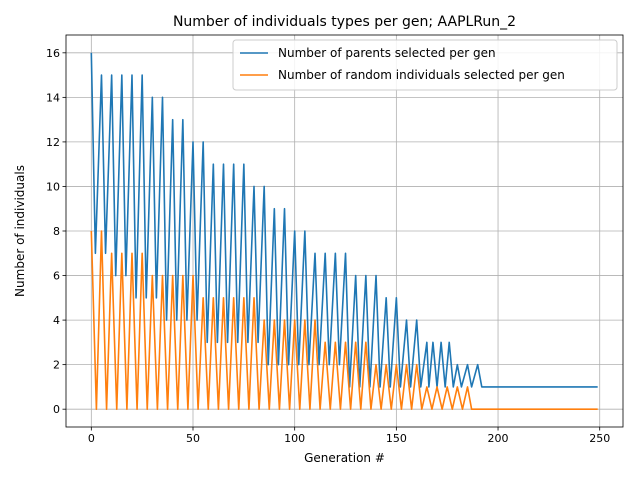 Image resolution: width=640 pixels, height=480 pixels. Describe the element at coordinates (56, 365) in the screenshot. I see `y-tick-label: 2` at that location.